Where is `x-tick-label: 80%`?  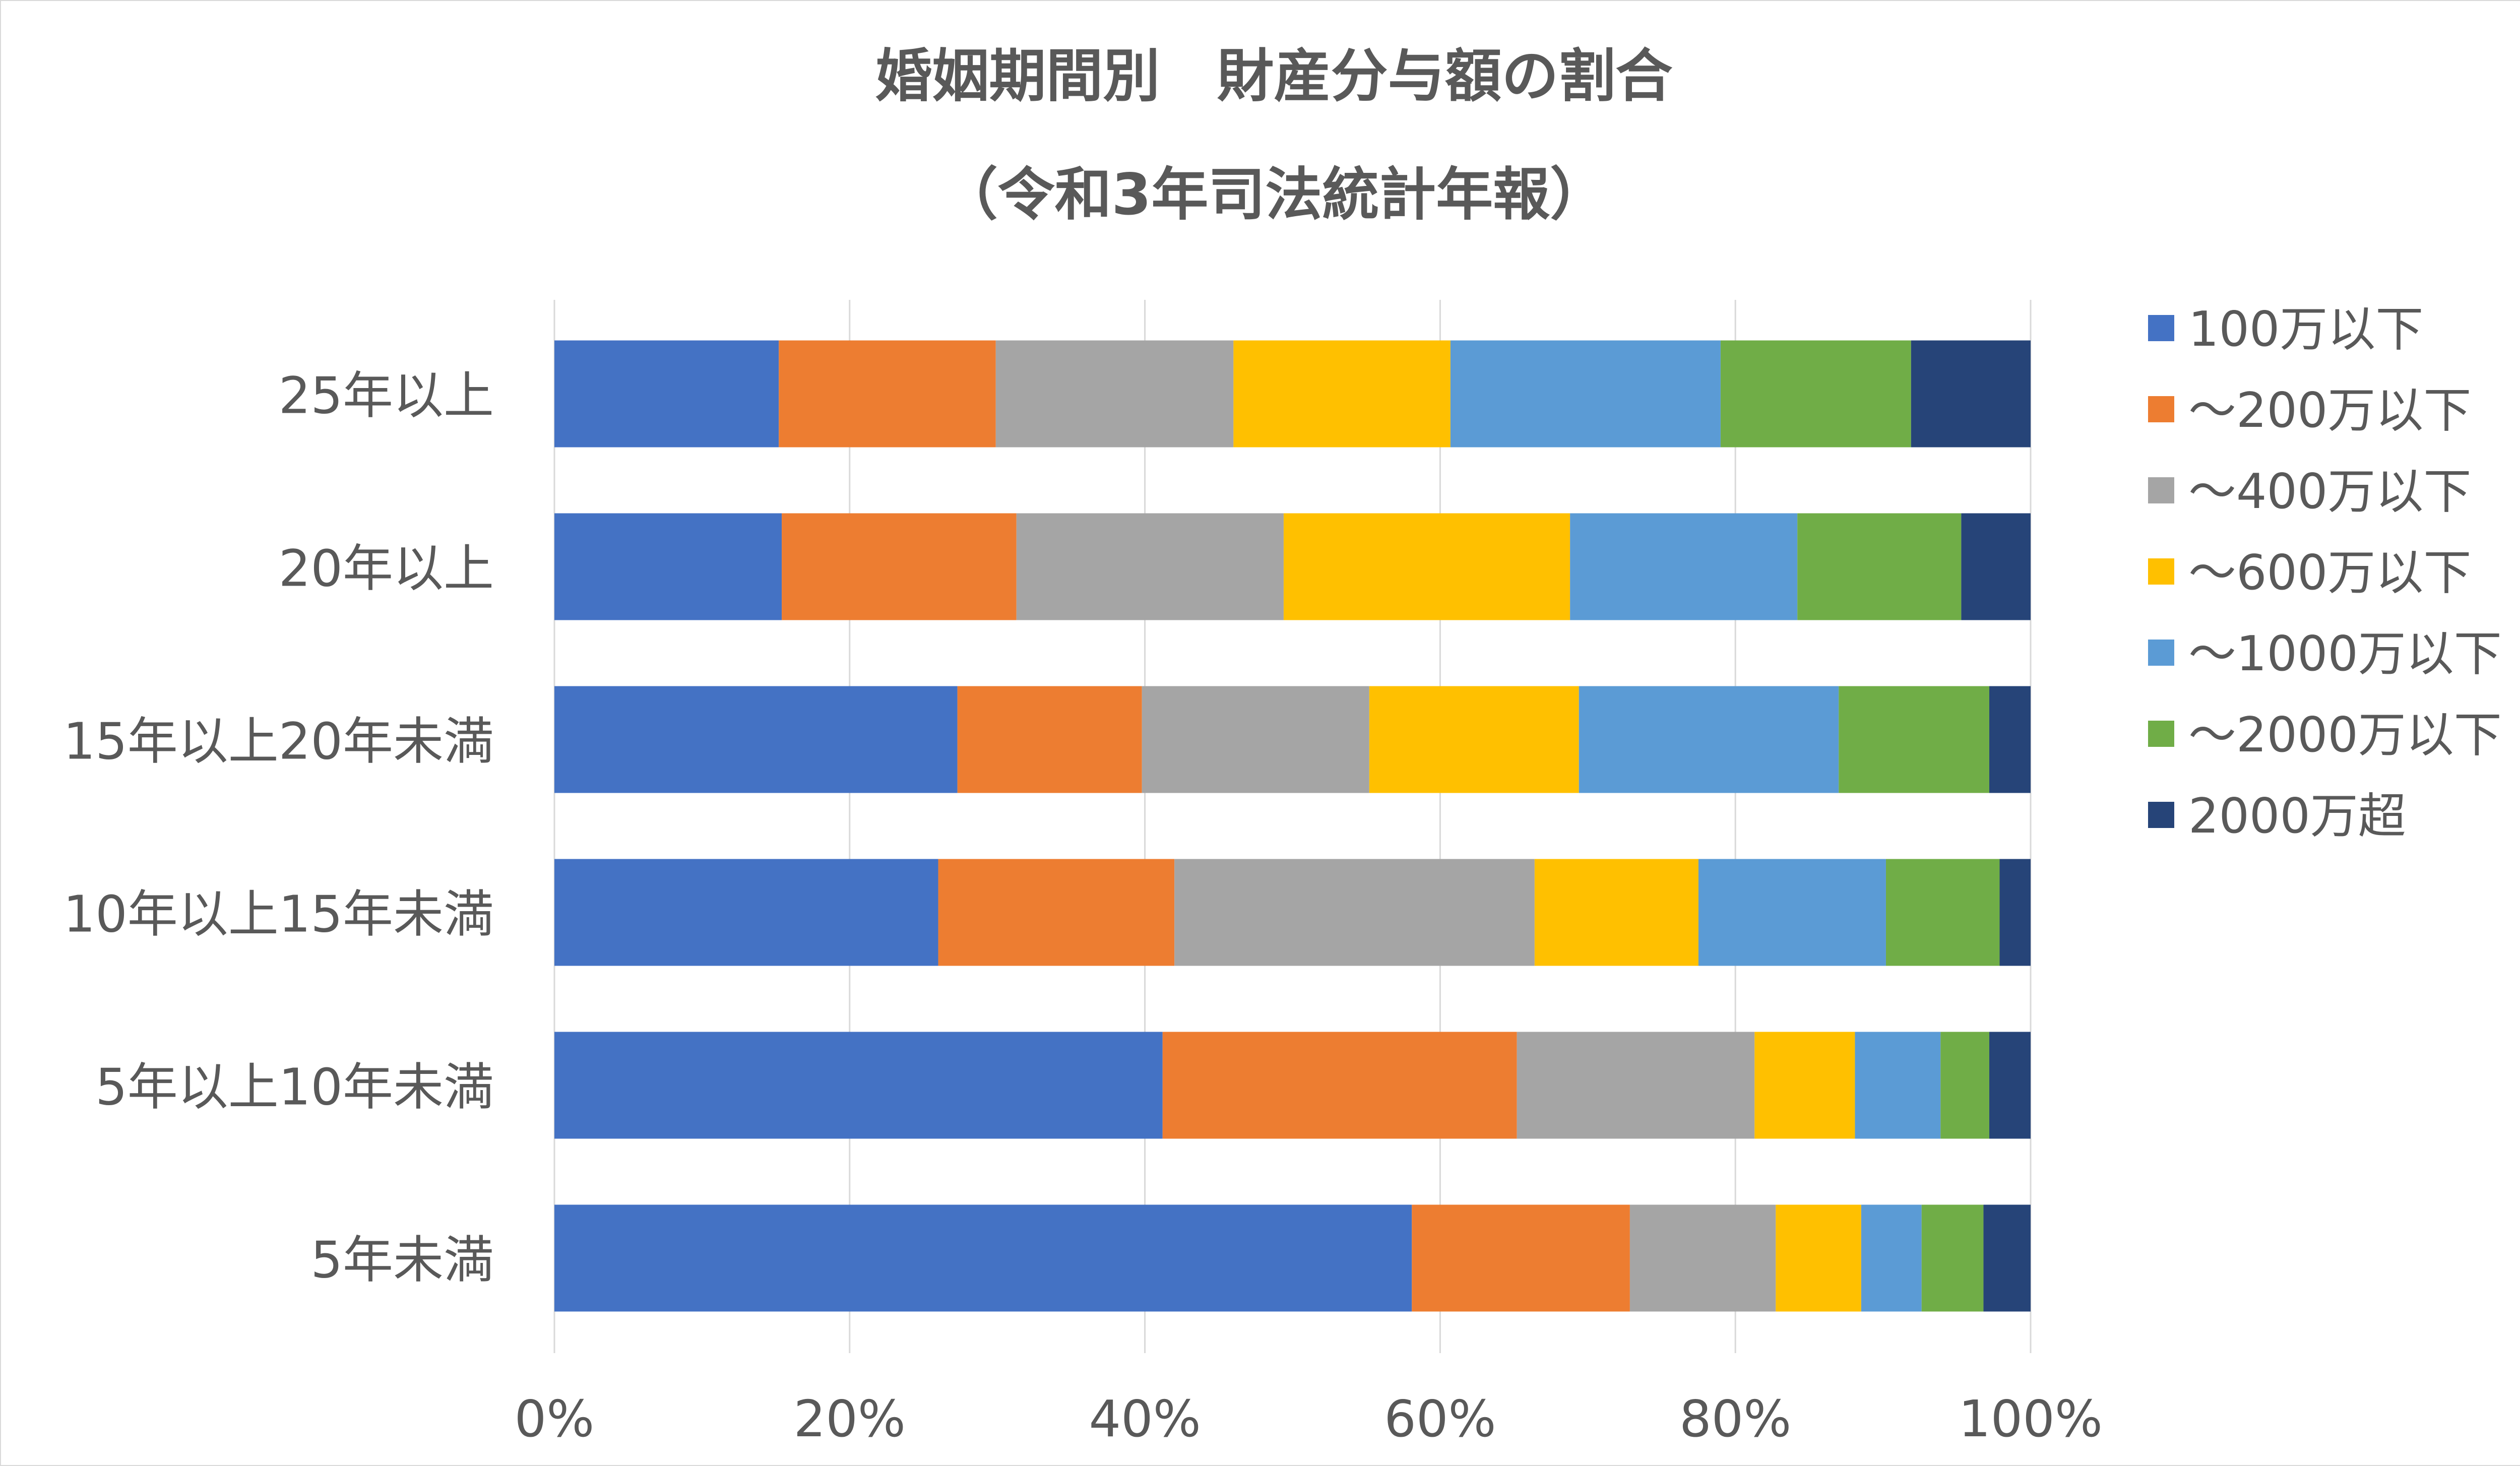 x-tick-label: 80% is located at coordinates (1735, 1418).